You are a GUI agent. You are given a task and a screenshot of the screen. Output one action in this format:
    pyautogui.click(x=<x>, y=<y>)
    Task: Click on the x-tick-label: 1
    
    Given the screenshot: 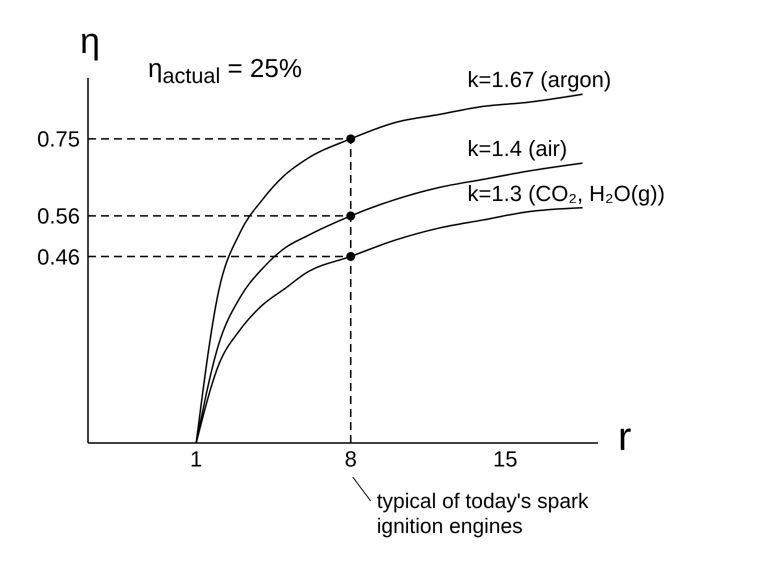 What is the action you would take?
    pyautogui.click(x=196, y=459)
    